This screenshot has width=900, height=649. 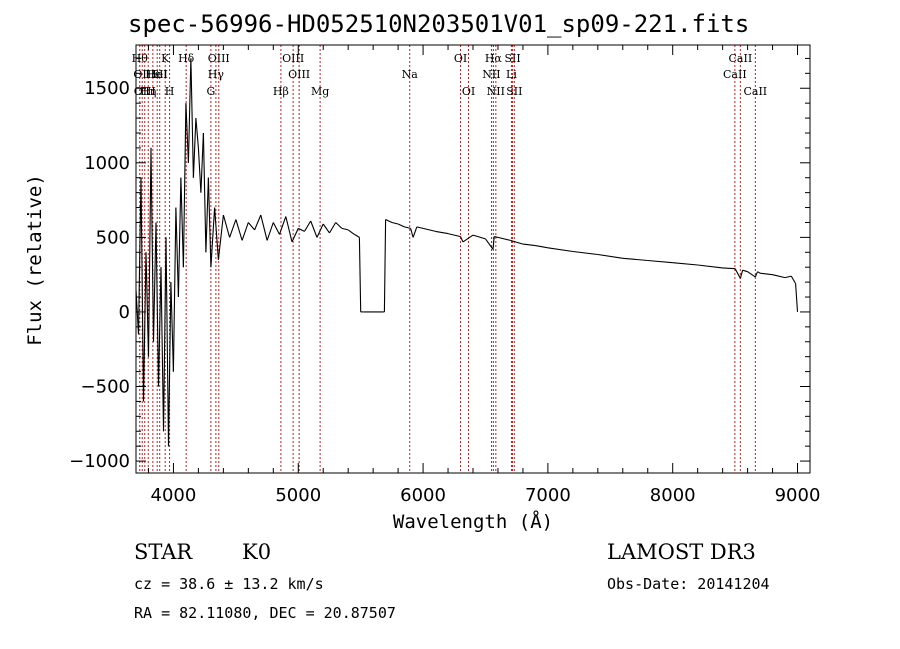 I want to click on x-tick-label: 7000, so click(x=548, y=495).